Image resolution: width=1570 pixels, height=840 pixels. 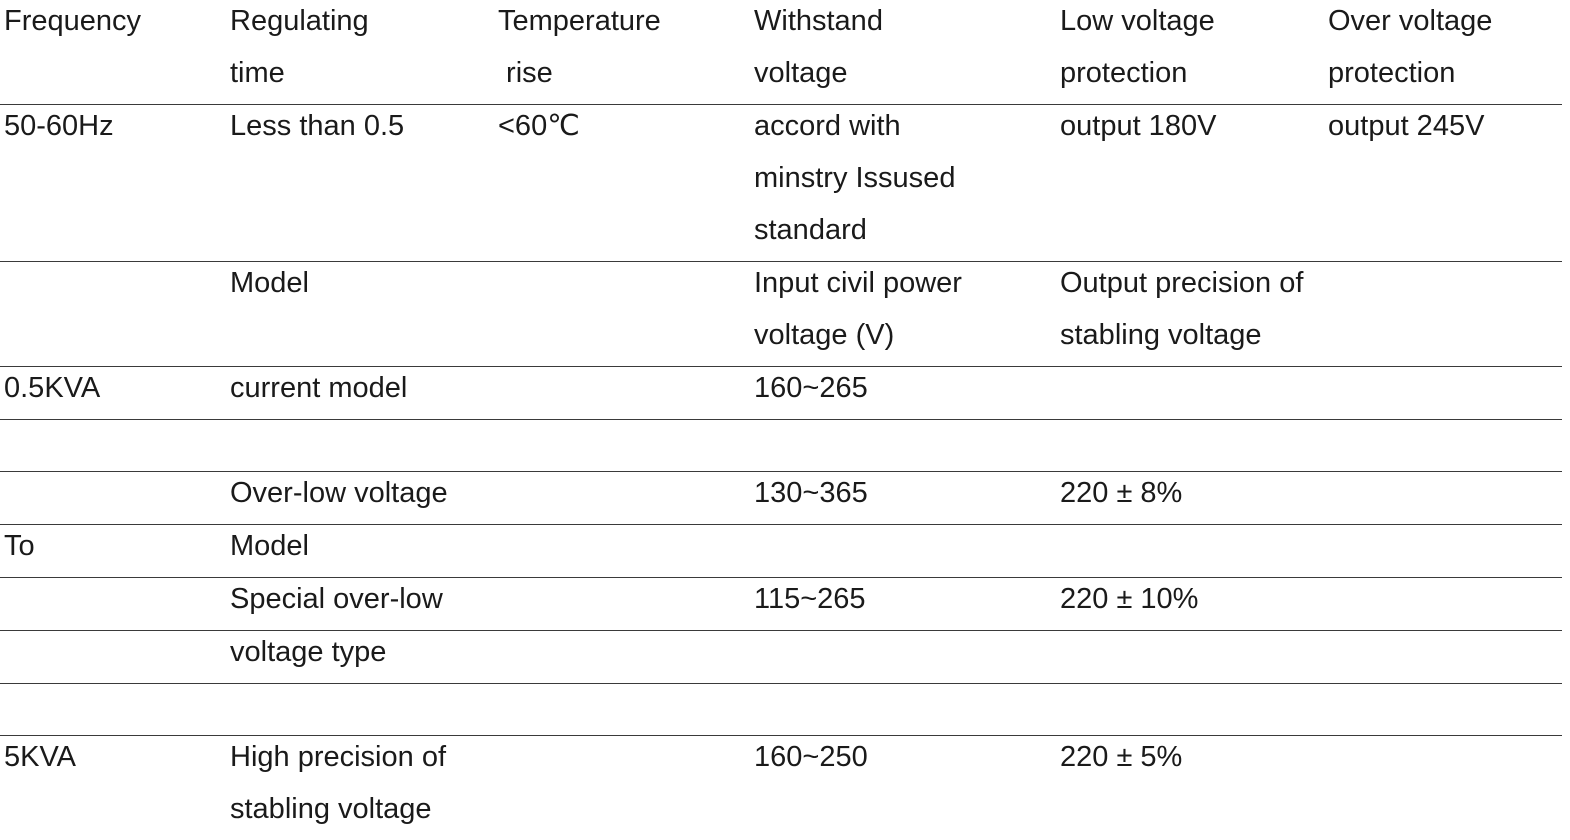 I want to click on table-row: voltage type, so click(x=781, y=657).